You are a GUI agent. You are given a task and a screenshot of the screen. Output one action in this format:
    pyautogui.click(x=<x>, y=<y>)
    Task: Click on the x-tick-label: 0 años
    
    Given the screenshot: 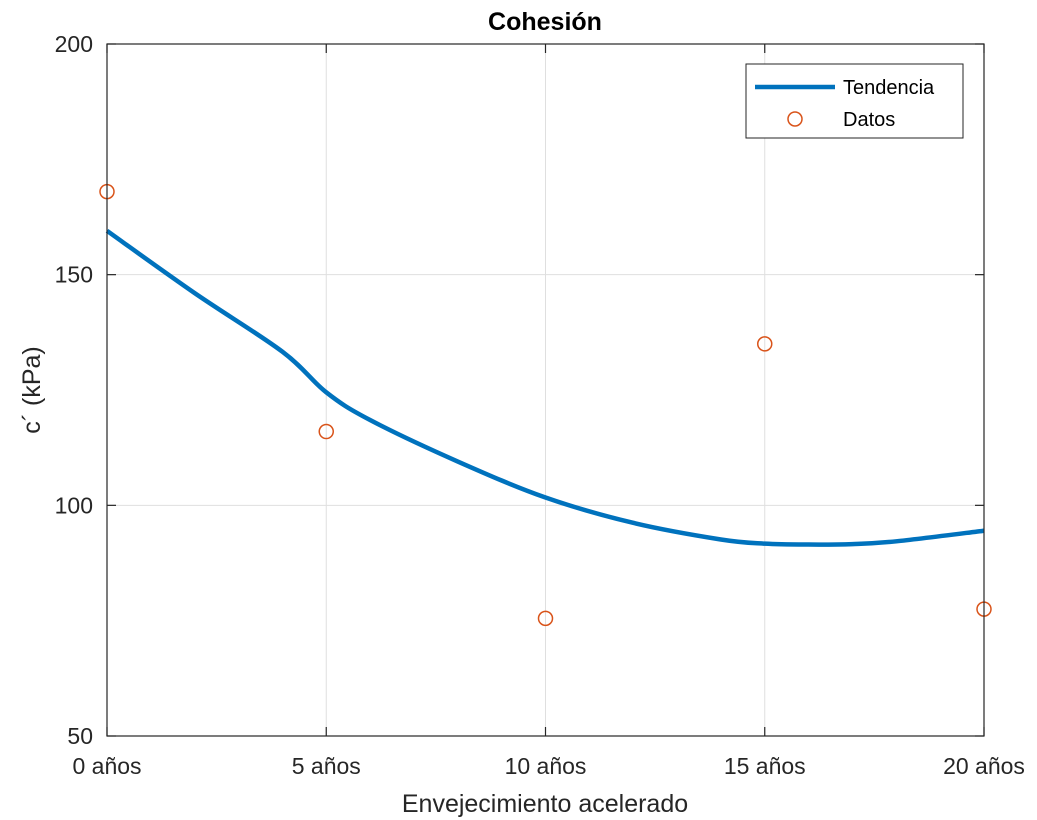 What is the action you would take?
    pyautogui.click(x=106, y=766)
    